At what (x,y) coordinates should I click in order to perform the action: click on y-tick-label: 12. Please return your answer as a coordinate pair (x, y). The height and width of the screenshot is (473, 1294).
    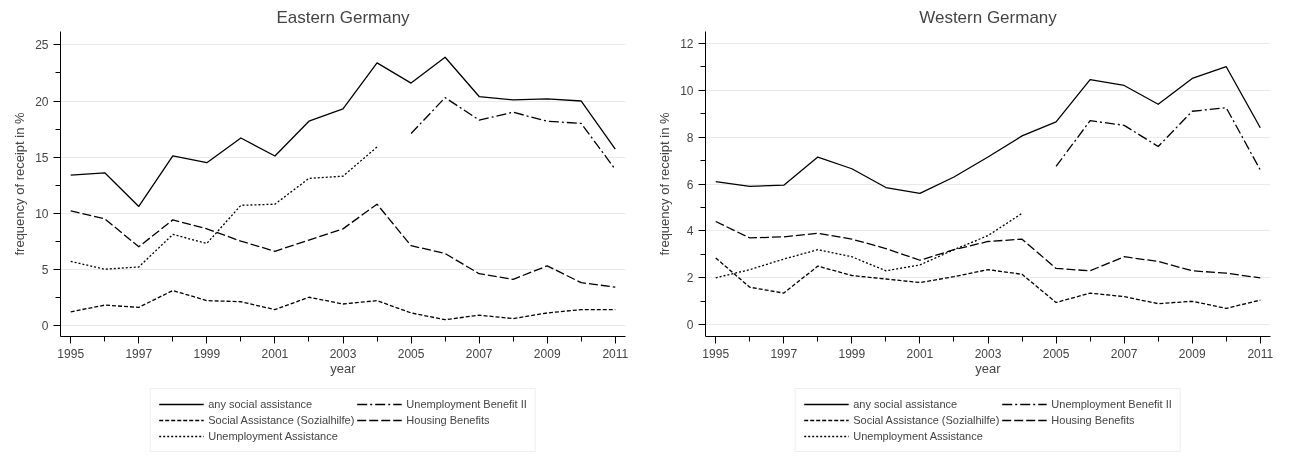
    Looking at the image, I should click on (687, 43).